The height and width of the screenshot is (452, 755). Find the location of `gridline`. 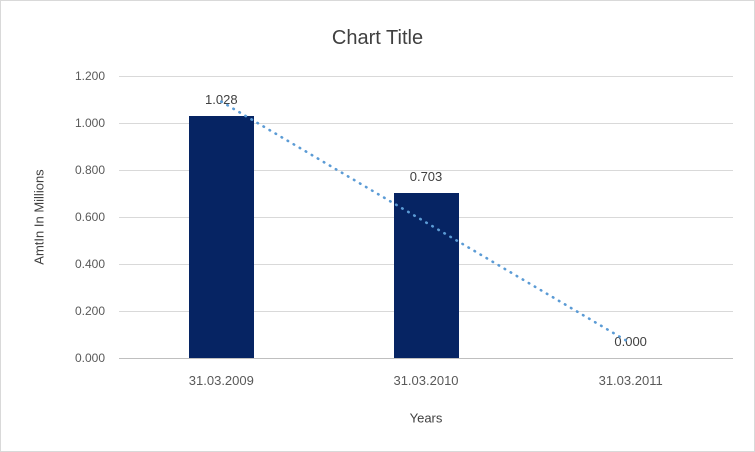

gridline is located at coordinates (426, 76).